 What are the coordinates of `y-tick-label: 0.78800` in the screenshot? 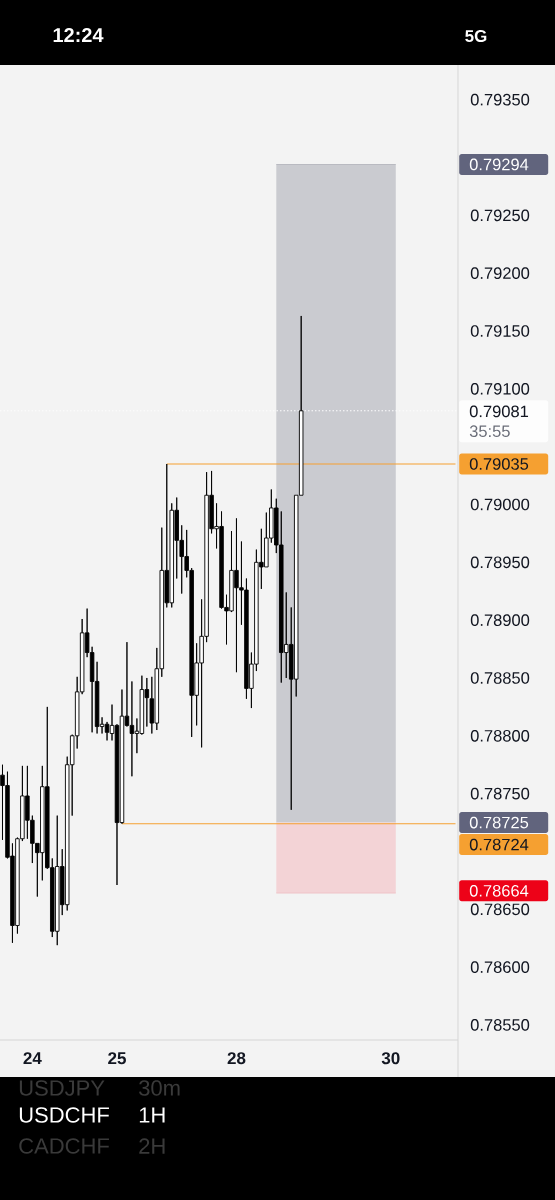 It's located at (500, 735).